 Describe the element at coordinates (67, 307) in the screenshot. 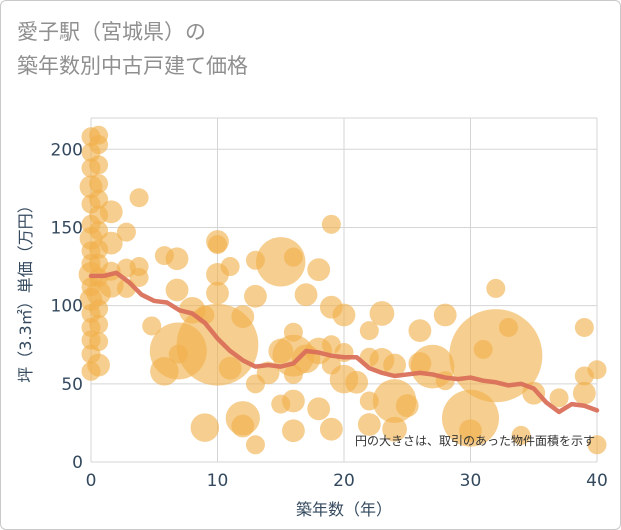

I see `y-tick-label: 100` at that location.